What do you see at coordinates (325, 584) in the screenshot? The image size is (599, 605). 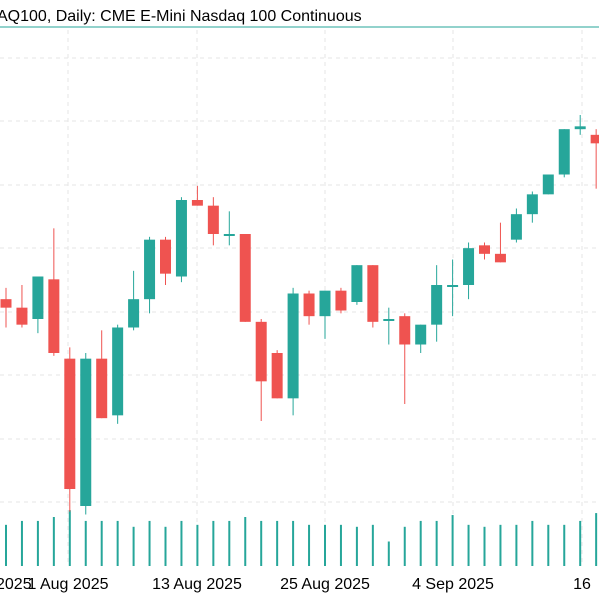 I see `x-tick-label: 25 Aug 2025` at bounding box center [325, 584].